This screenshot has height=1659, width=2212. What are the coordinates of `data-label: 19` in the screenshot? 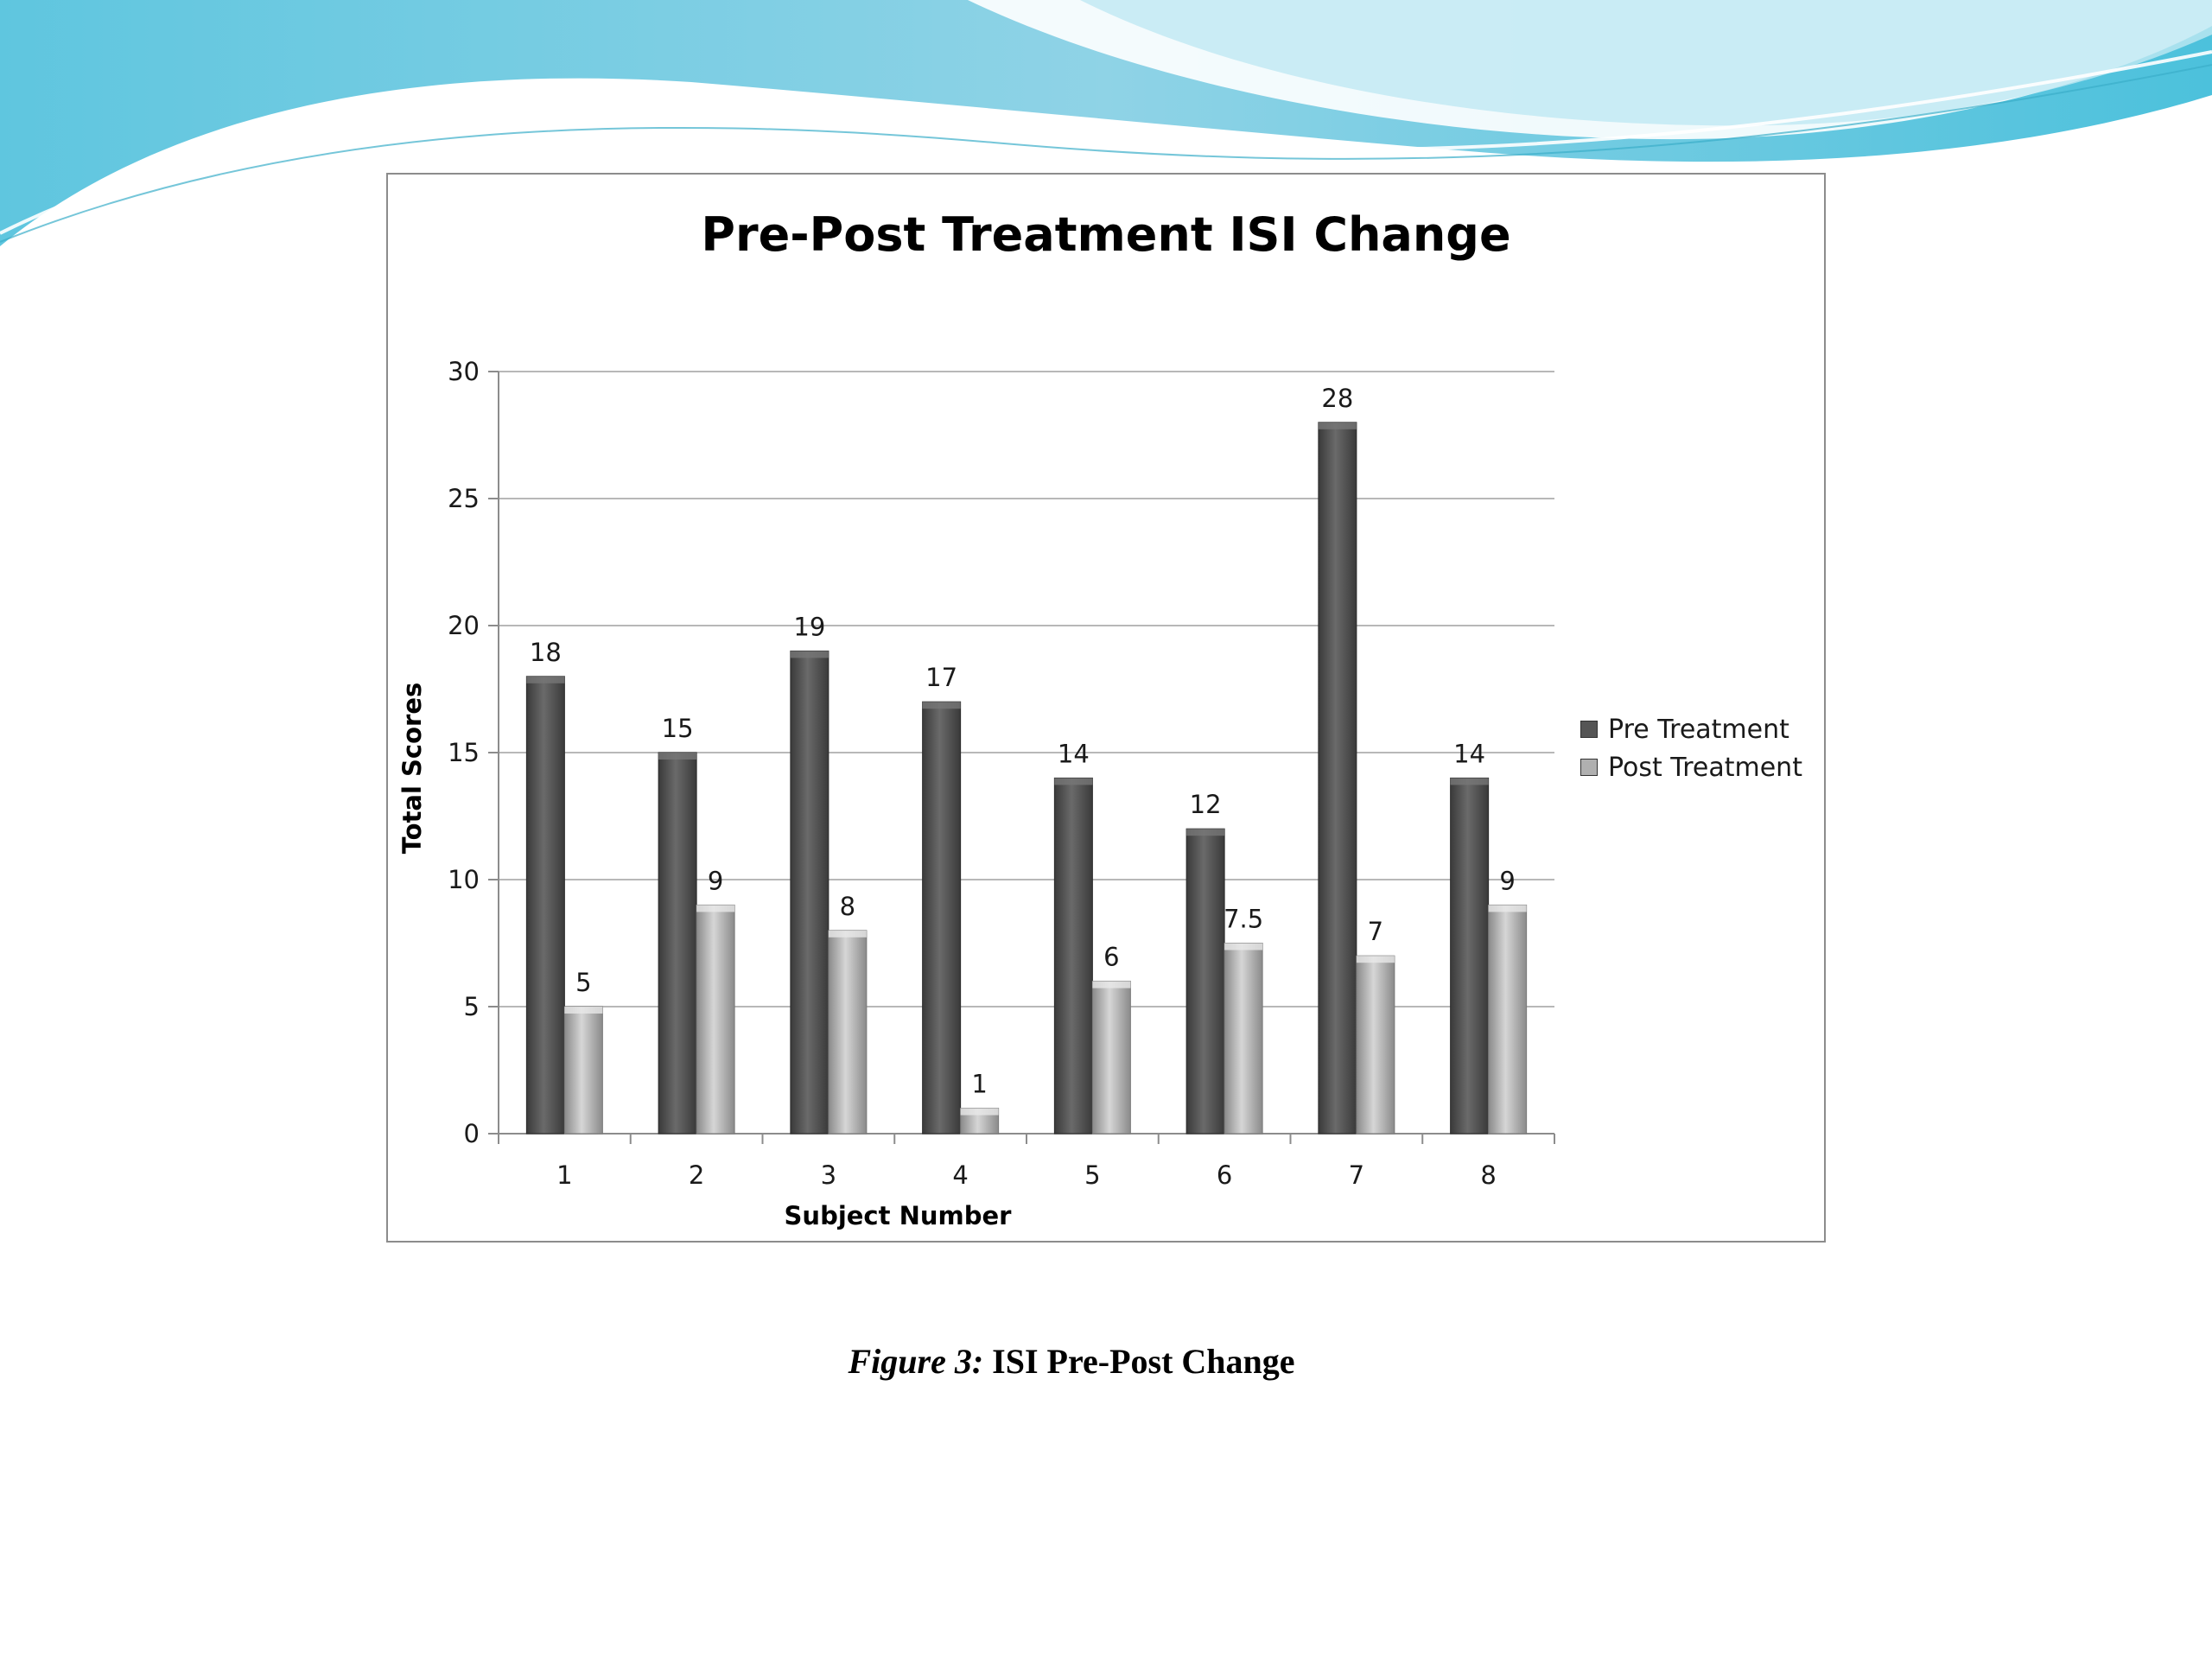 It's located at (809, 626).